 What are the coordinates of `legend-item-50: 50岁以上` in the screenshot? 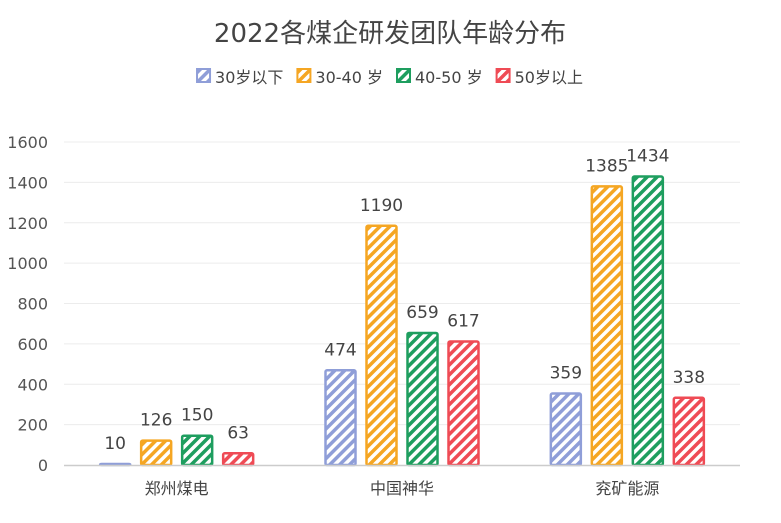 It's located at (539, 77).